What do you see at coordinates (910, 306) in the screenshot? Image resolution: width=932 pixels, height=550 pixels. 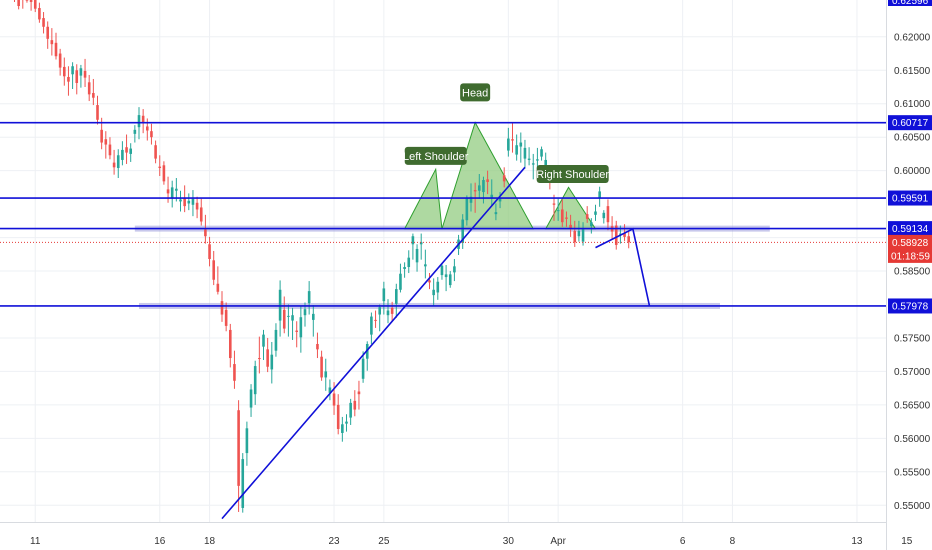 I see `level-tag-text: 0.57978` at bounding box center [910, 306].